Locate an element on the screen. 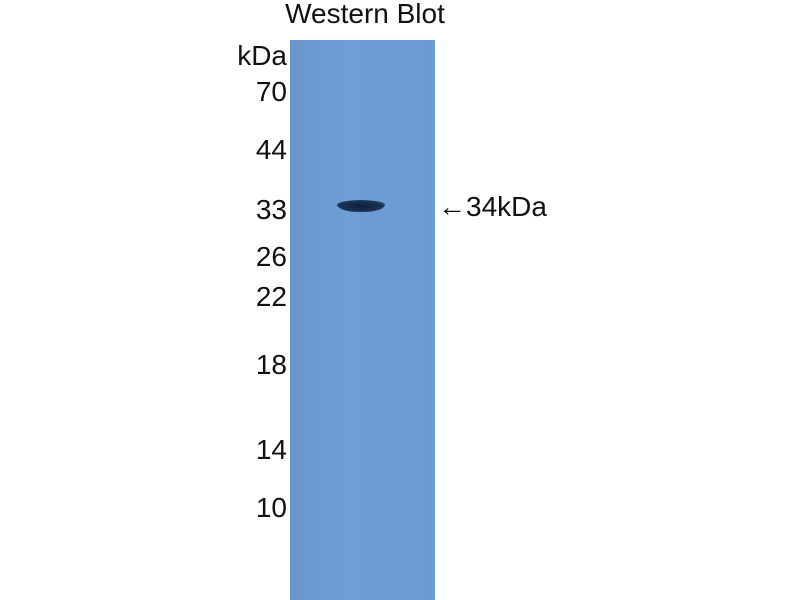  figure-title: Western Blot is located at coordinates (365, 14).